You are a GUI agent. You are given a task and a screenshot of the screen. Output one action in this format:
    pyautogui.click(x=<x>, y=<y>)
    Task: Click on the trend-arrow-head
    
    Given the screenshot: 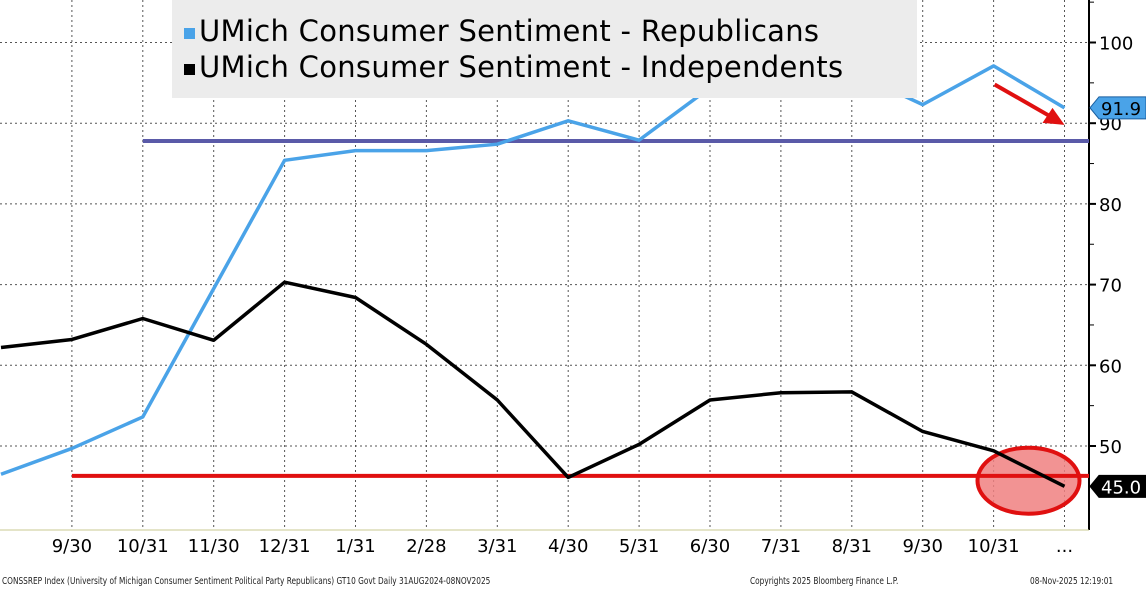 What is the action you would take?
    pyautogui.click(x=1053, y=116)
    